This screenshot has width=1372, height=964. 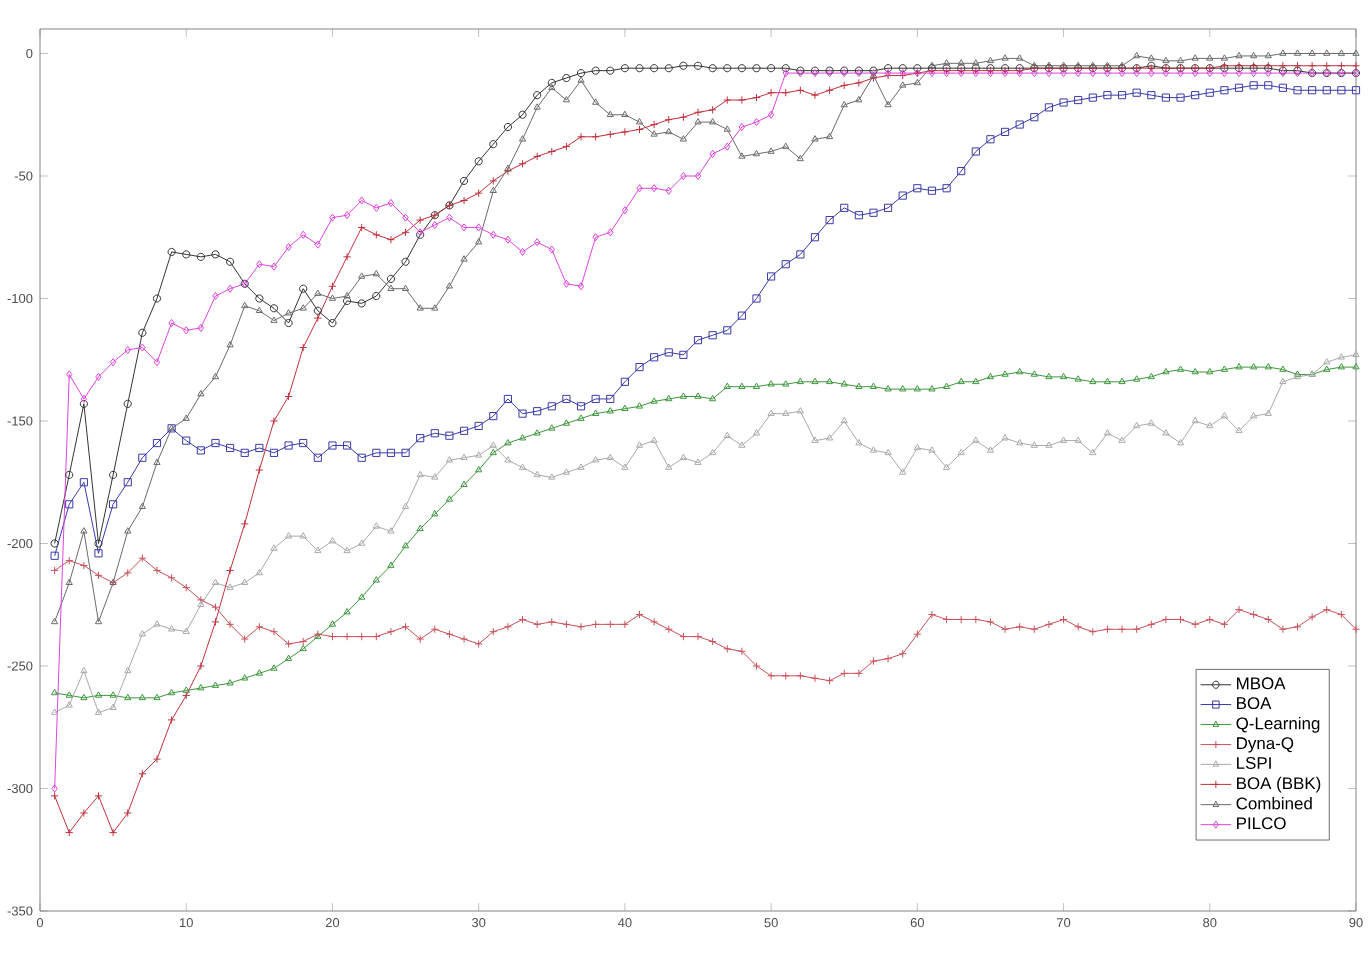 What do you see at coordinates (1261, 683) in the screenshot?
I see `legend-label: MBOA` at bounding box center [1261, 683].